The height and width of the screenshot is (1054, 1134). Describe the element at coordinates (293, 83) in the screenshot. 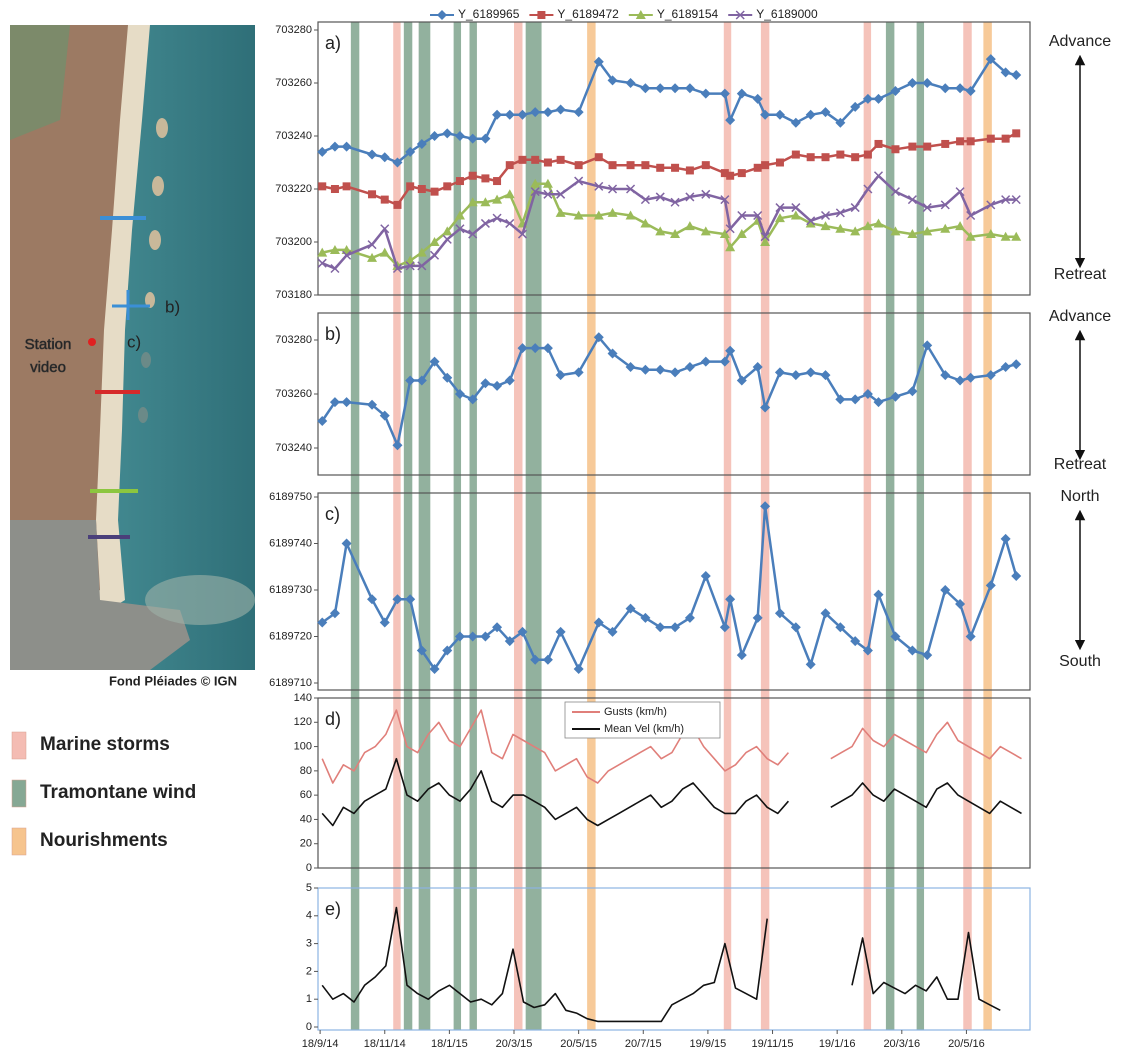

I see `y-tick-label: 703260` at that location.